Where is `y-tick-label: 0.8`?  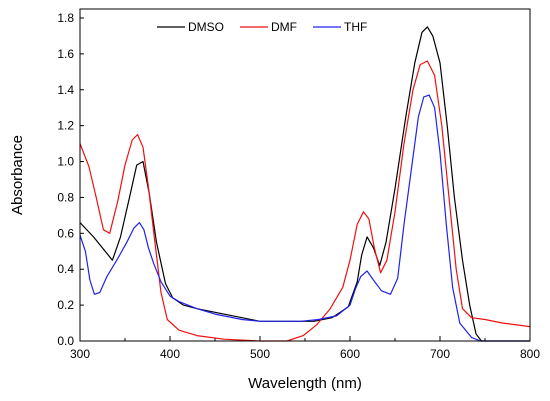
y-tick-label: 0.8 is located at coordinates (65, 197).